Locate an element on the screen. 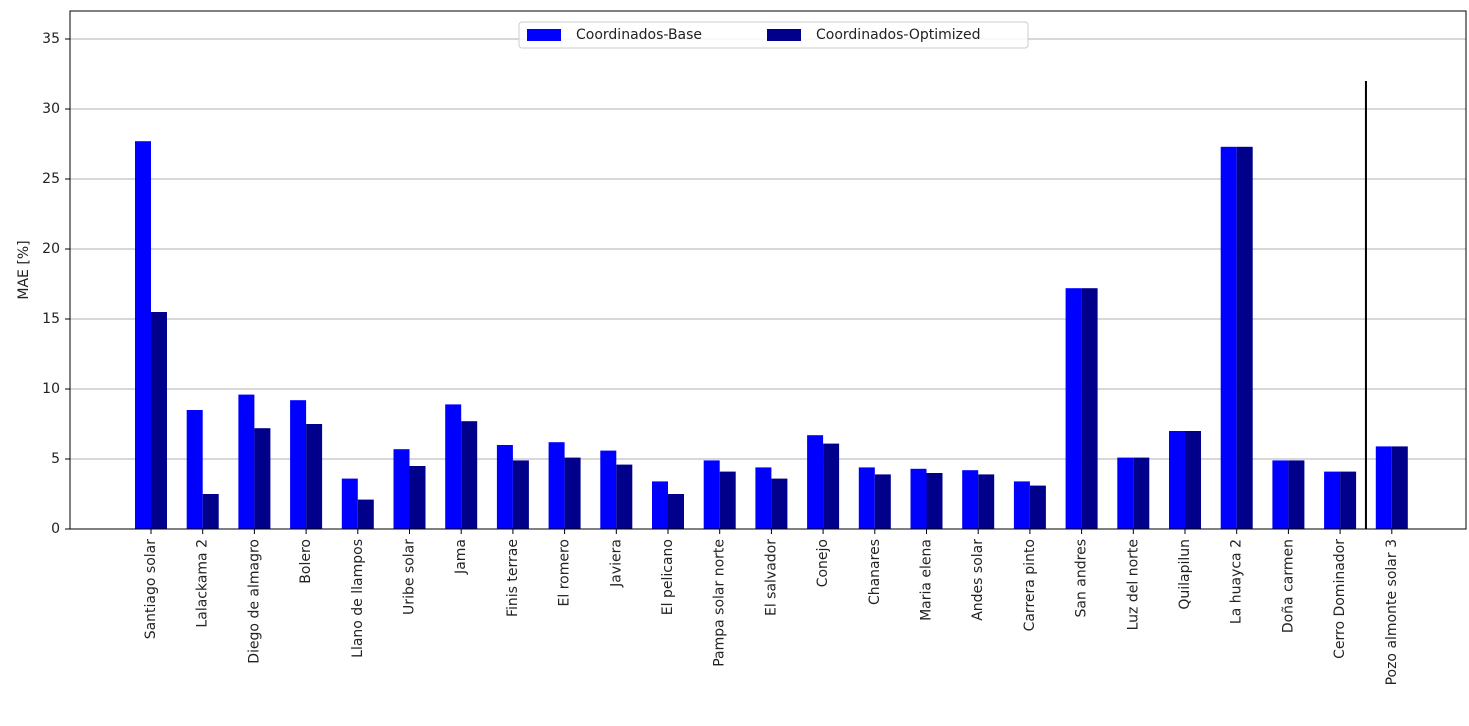  x-tick-label: Javiera is located at coordinates (616, 563).